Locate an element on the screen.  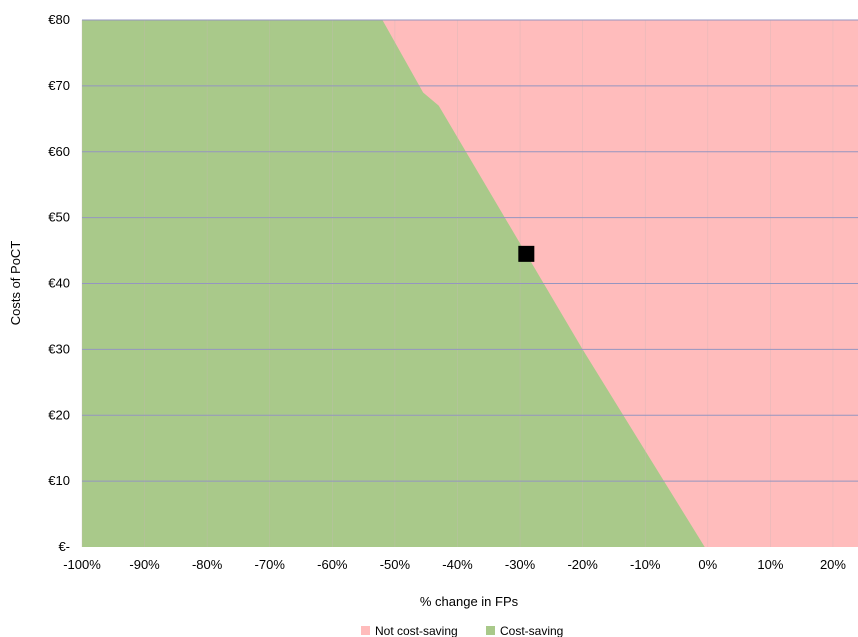
x-tick-label: -30% is located at coordinates (520, 564).